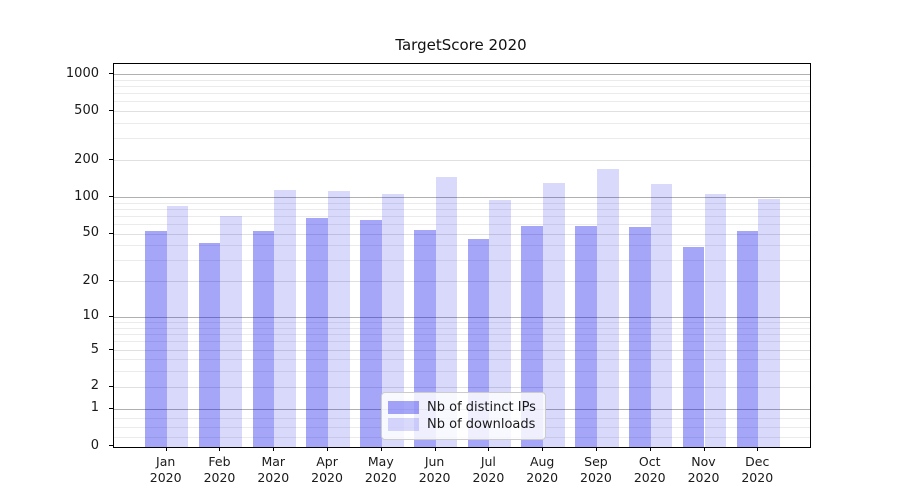 The width and height of the screenshot is (900, 500). Describe the element at coordinates (90, 316) in the screenshot. I see `y-tick-label: 10` at that location.